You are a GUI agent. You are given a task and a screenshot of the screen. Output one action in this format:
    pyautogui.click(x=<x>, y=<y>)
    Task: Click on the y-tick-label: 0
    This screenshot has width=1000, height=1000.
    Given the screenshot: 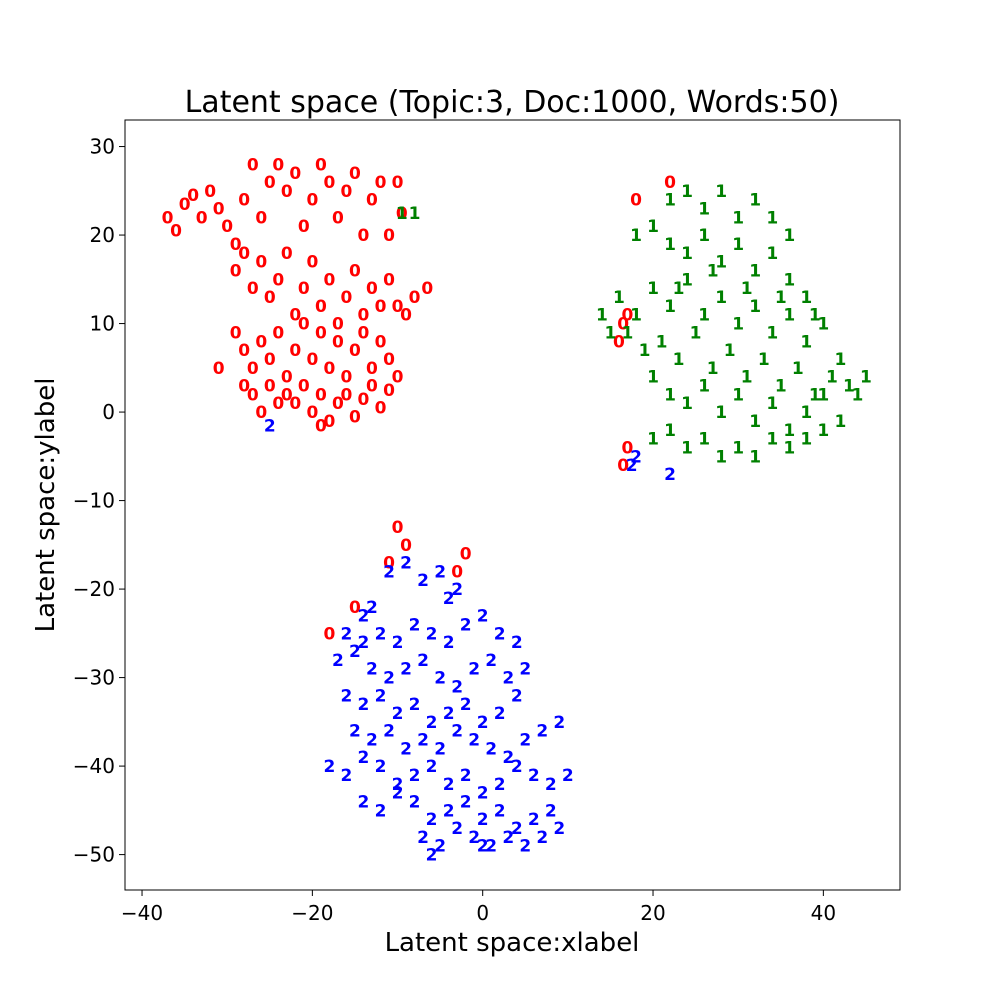 What is the action you would take?
    pyautogui.click(x=108, y=412)
    